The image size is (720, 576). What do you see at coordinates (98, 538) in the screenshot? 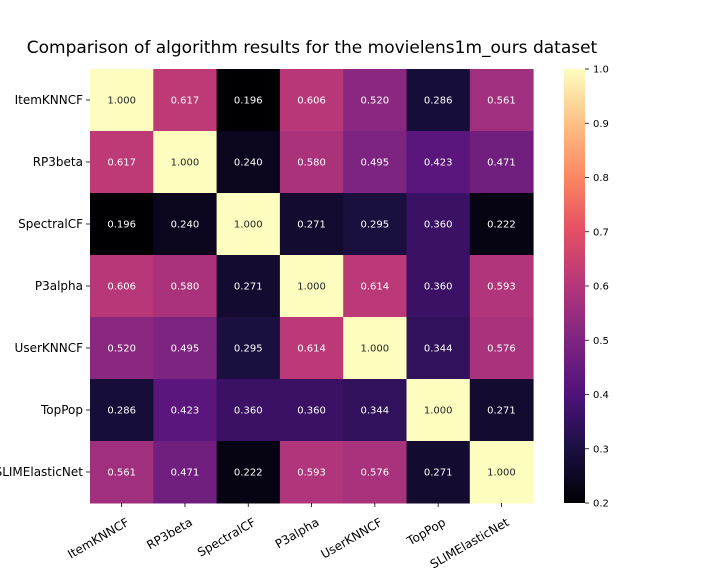
I see `col-tick-label: ItemKNNCF` at bounding box center [98, 538].